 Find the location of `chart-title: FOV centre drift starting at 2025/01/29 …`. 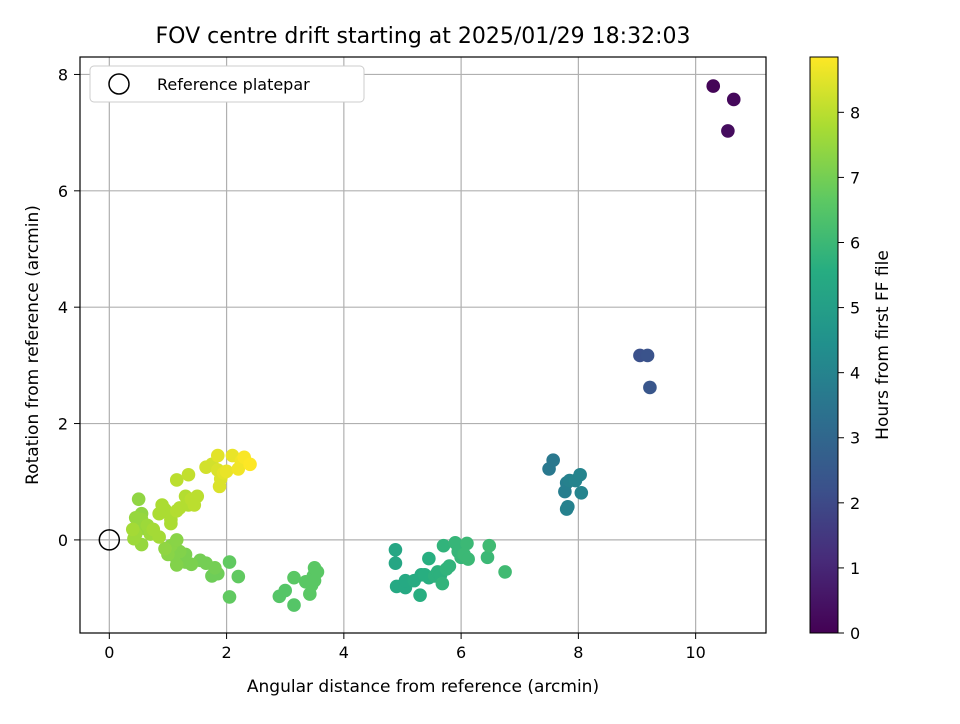

chart-title: FOV centre drift starting at 2025/01/29 … is located at coordinates (423, 36).